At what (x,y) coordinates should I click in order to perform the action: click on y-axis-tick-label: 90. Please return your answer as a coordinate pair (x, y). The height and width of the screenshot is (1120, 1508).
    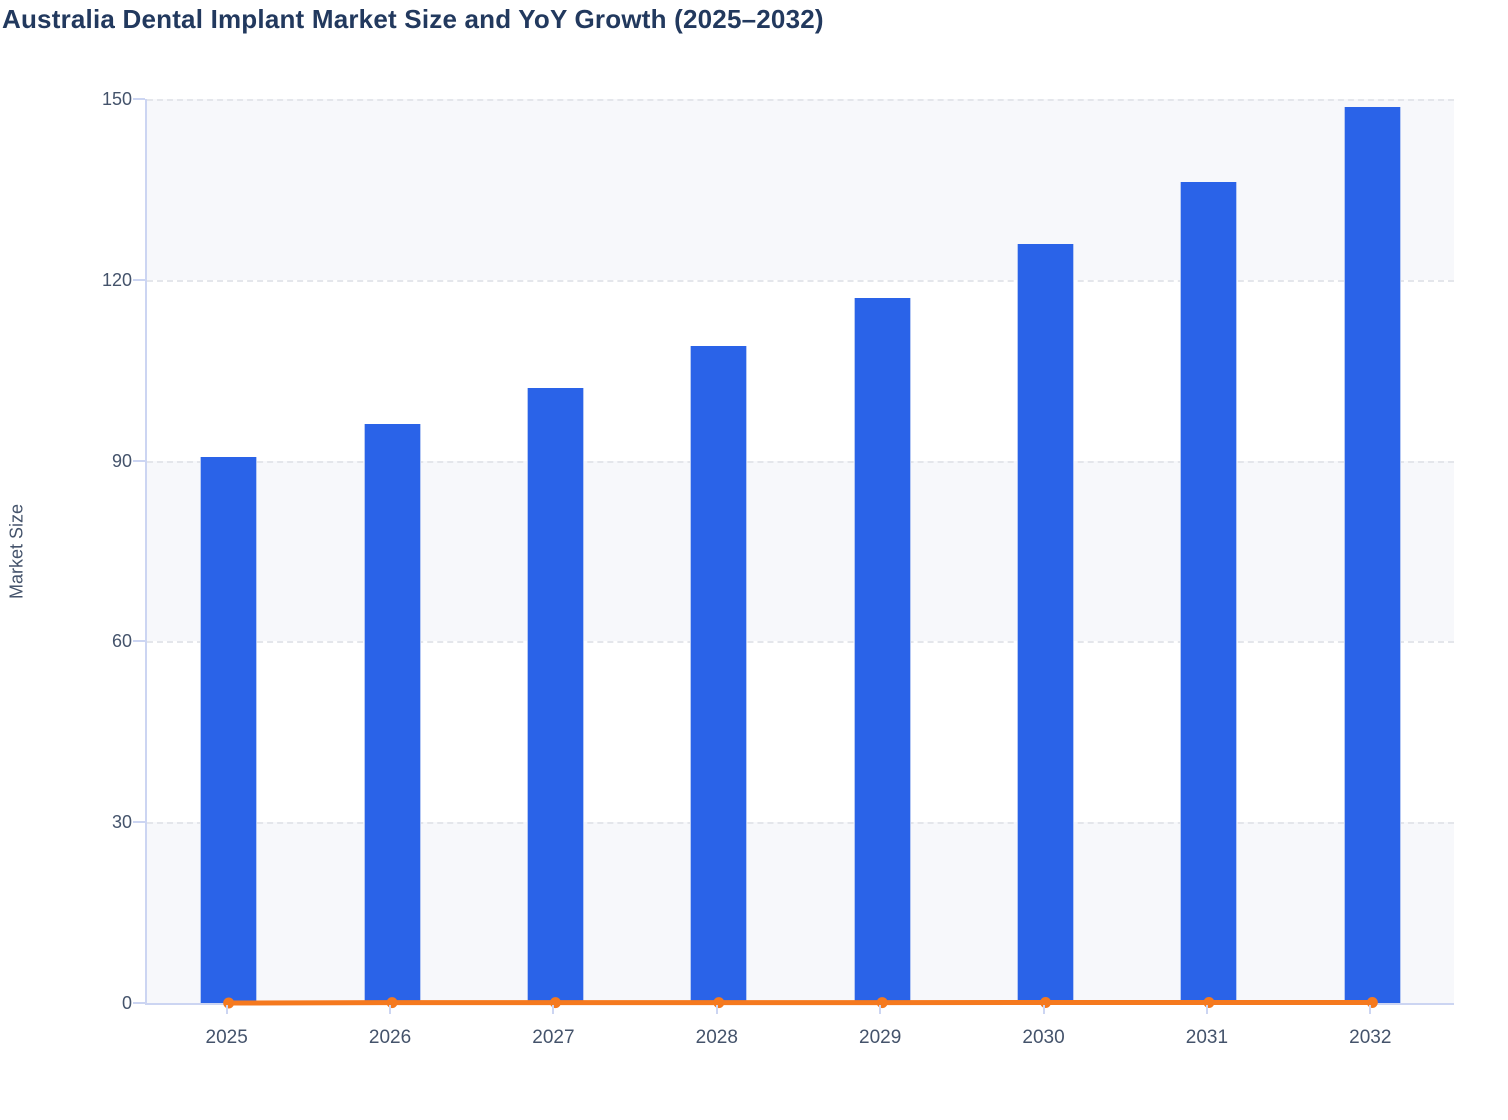
    Looking at the image, I should click on (121, 460).